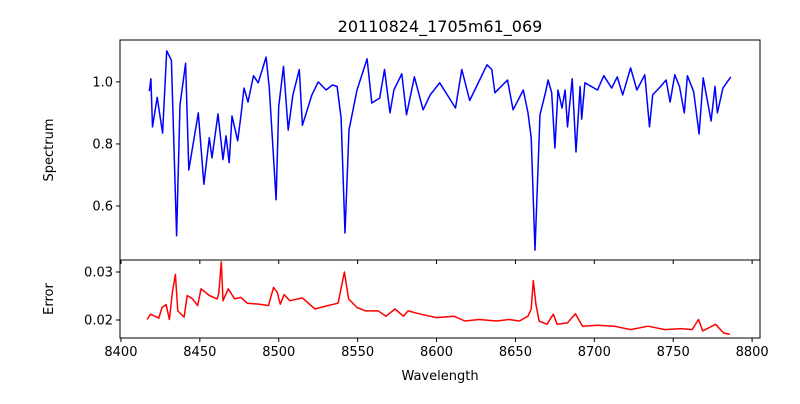 The image size is (800, 404). Describe the element at coordinates (98, 321) in the screenshot. I see `y-tick-label: 0.02` at that location.